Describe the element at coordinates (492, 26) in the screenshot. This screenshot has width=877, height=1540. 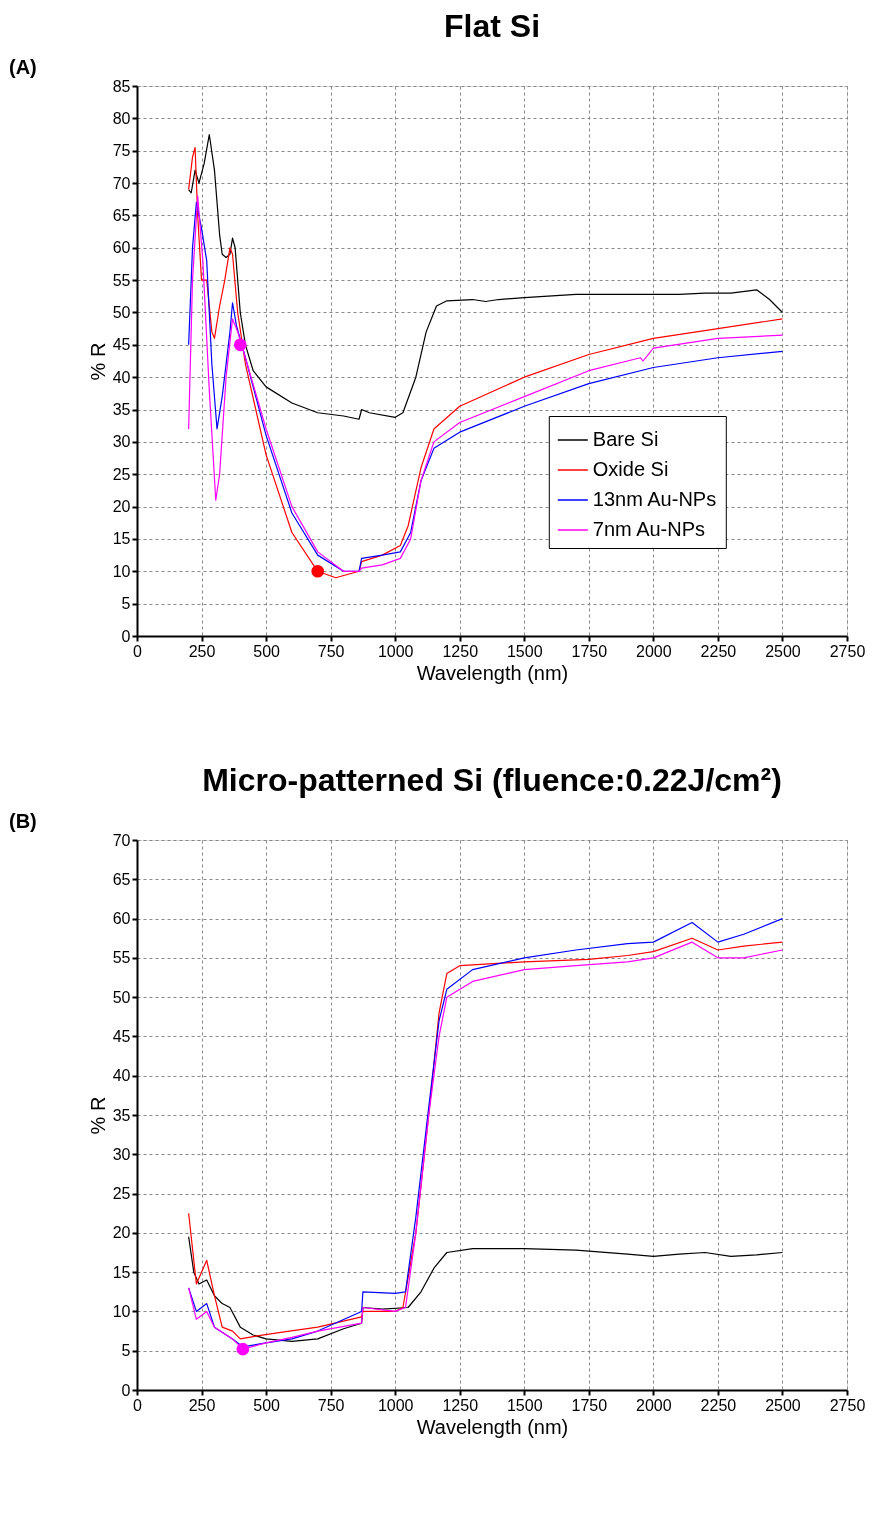
I see `chart-title: Flat Si` at that location.